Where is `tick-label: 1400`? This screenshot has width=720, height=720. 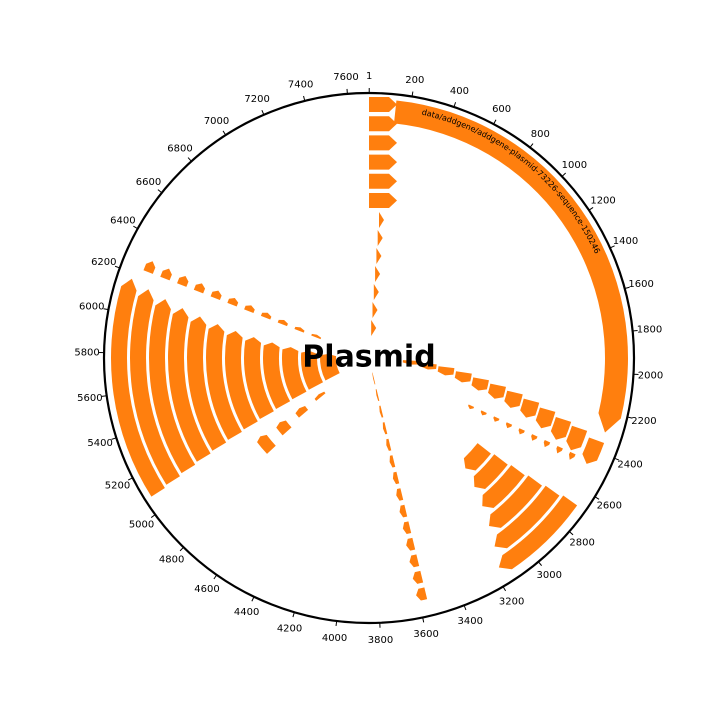 tick-label: 1400 is located at coordinates (625, 241).